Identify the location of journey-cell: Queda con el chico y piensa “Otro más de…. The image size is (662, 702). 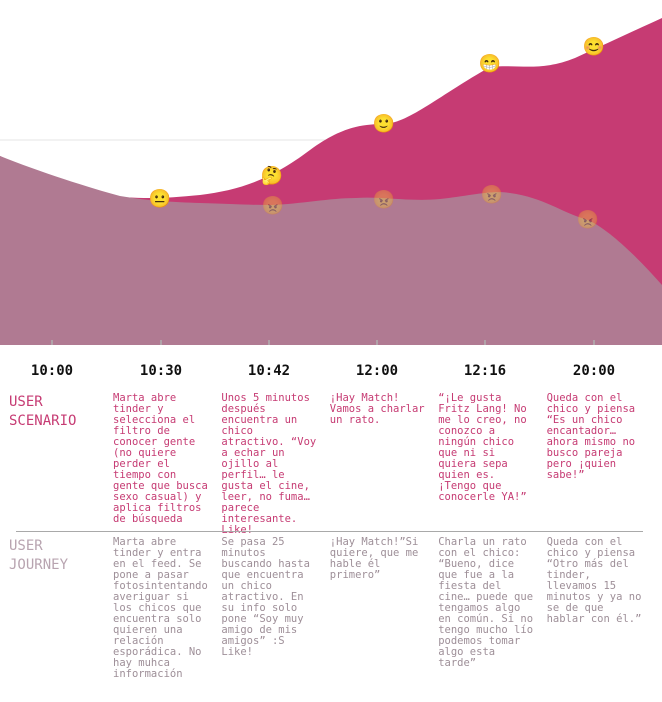
(594, 580).